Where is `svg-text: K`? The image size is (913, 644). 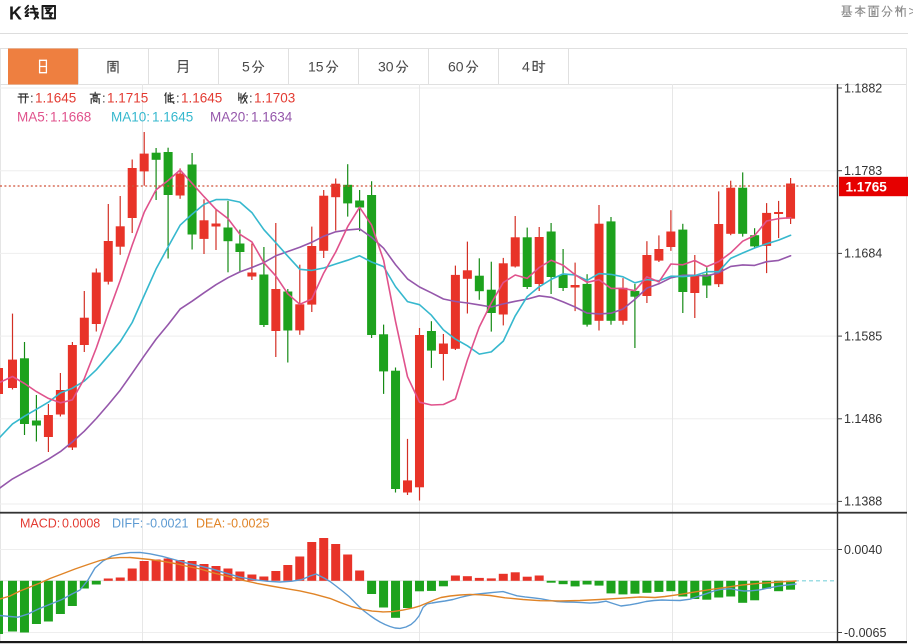
svg-text: K is located at coordinates (15, 14).